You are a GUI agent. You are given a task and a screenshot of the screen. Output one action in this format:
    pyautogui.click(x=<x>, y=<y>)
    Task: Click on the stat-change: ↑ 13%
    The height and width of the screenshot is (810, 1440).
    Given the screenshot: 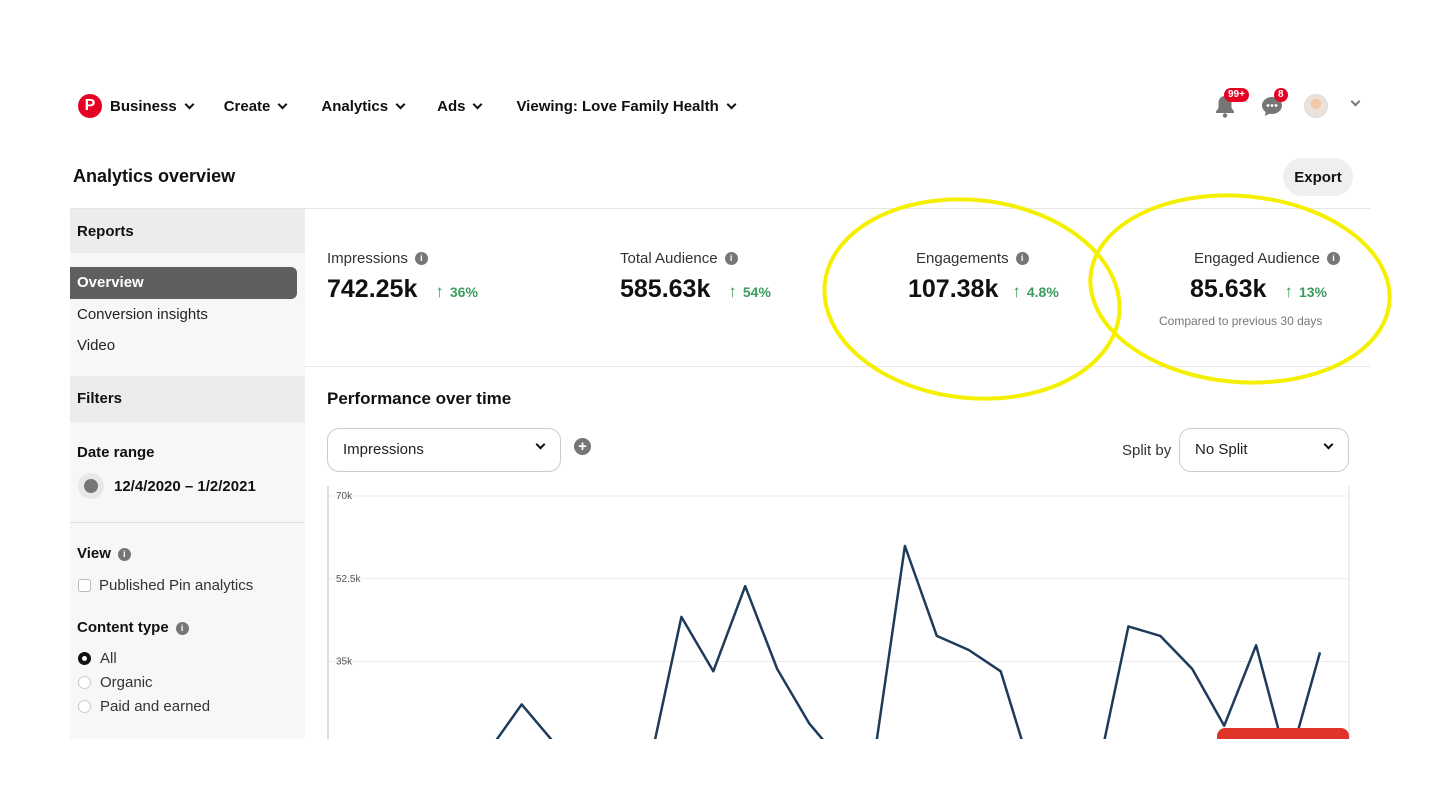 What is the action you would take?
    pyautogui.click(x=1305, y=292)
    